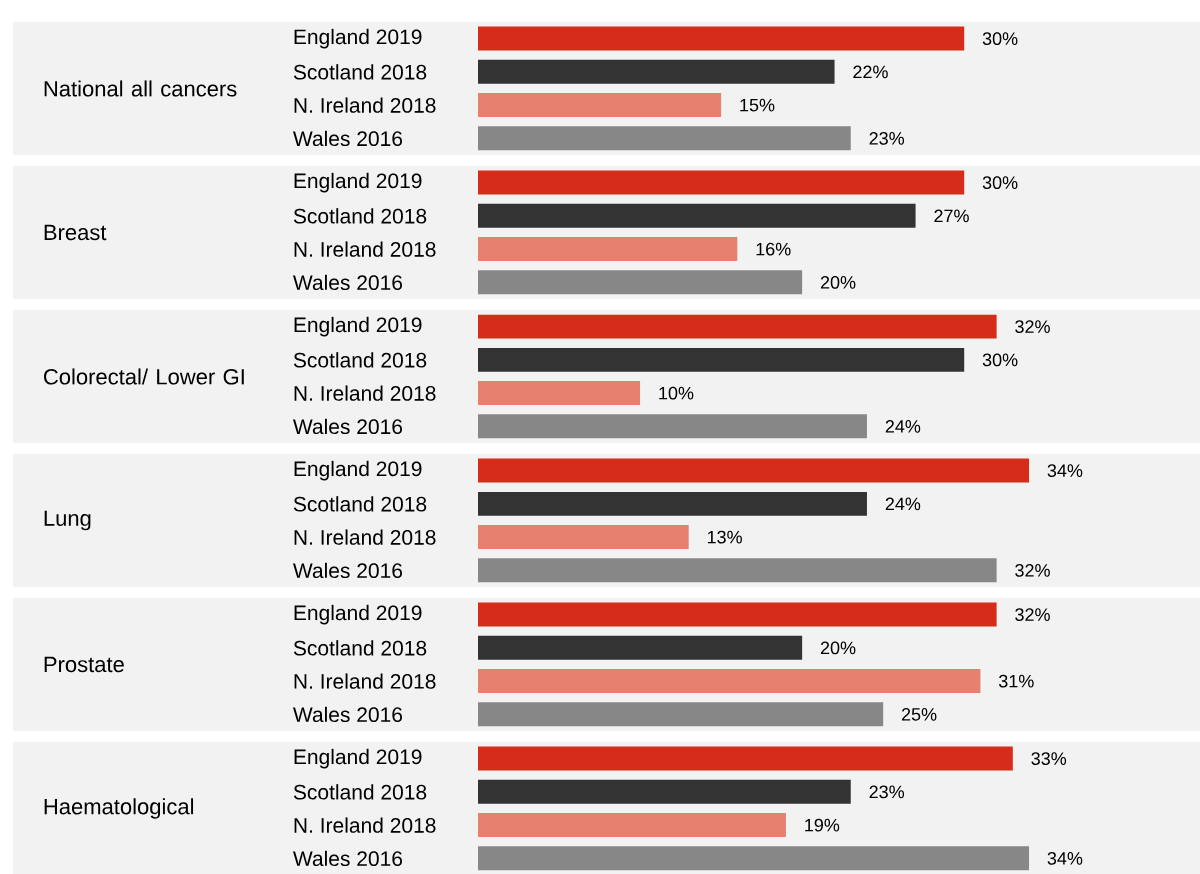 Image resolution: width=1200 pixels, height=874 pixels. I want to click on data-label: 22%, so click(870, 72).